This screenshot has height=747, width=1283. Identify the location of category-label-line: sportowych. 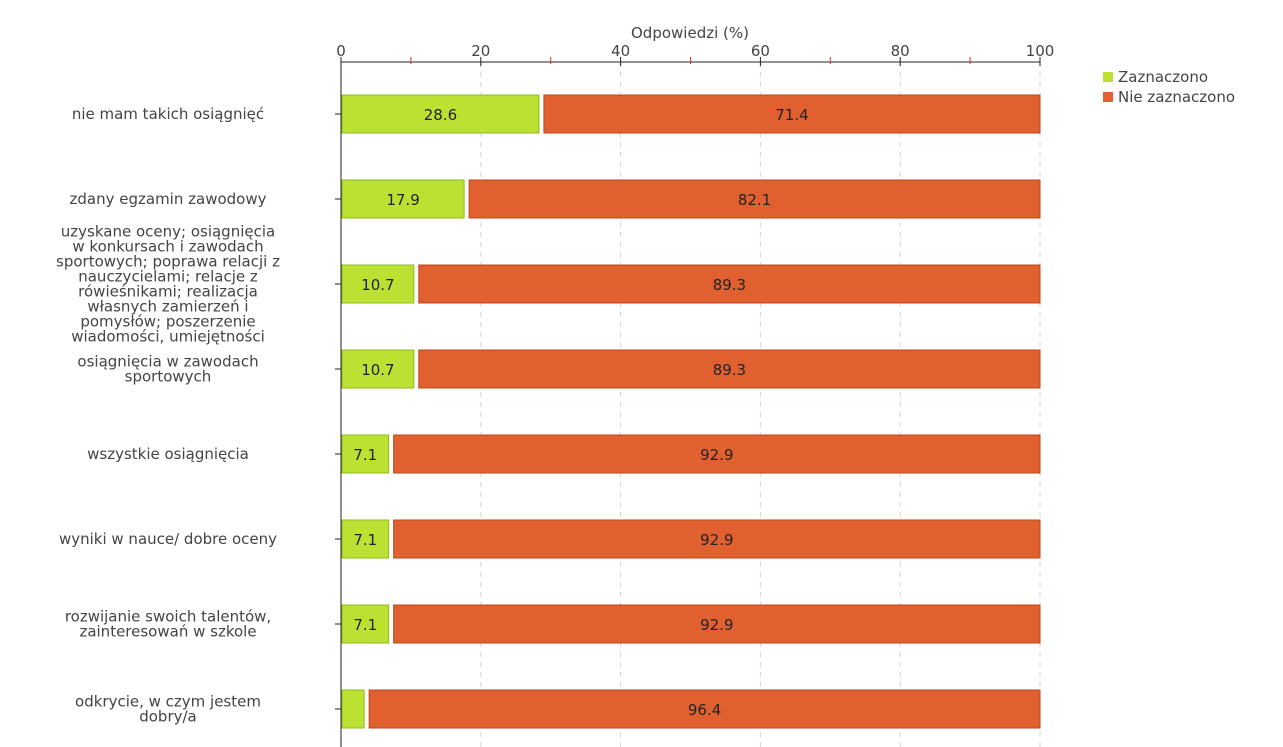
(168, 377).